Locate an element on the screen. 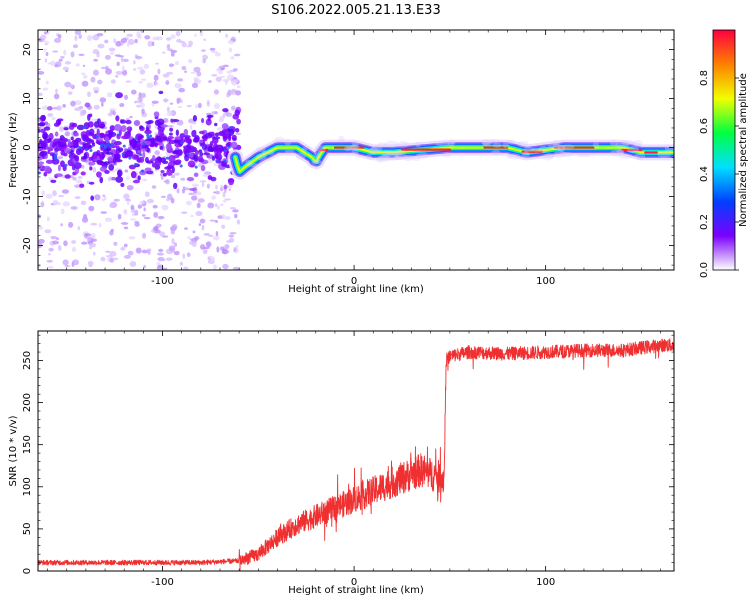 The width and height of the screenshot is (750, 600). snr-y-tick-label: 100 is located at coordinates (27, 486).